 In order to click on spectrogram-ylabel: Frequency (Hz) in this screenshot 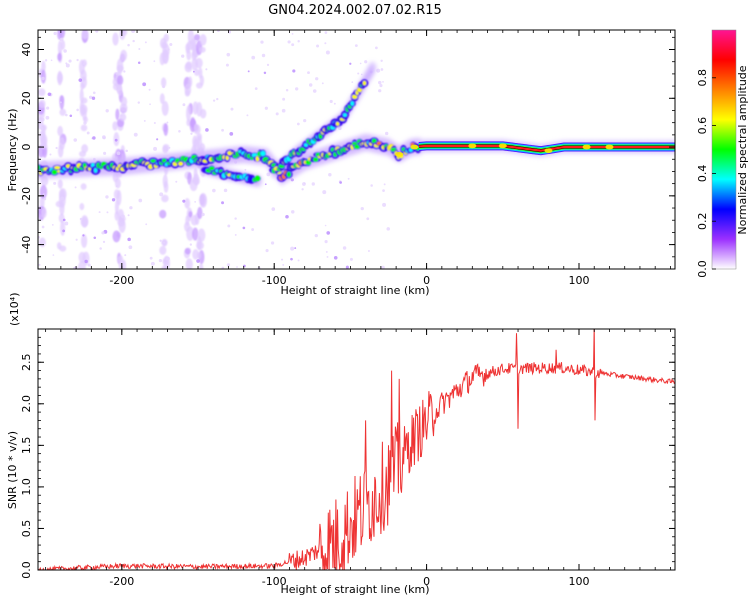, I will do `click(12, 150)`.